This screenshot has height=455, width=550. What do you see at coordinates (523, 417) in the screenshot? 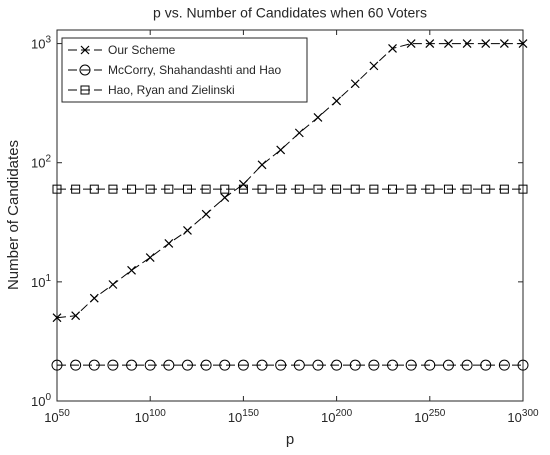
I see `x-tick-label: 10300` at bounding box center [523, 417].